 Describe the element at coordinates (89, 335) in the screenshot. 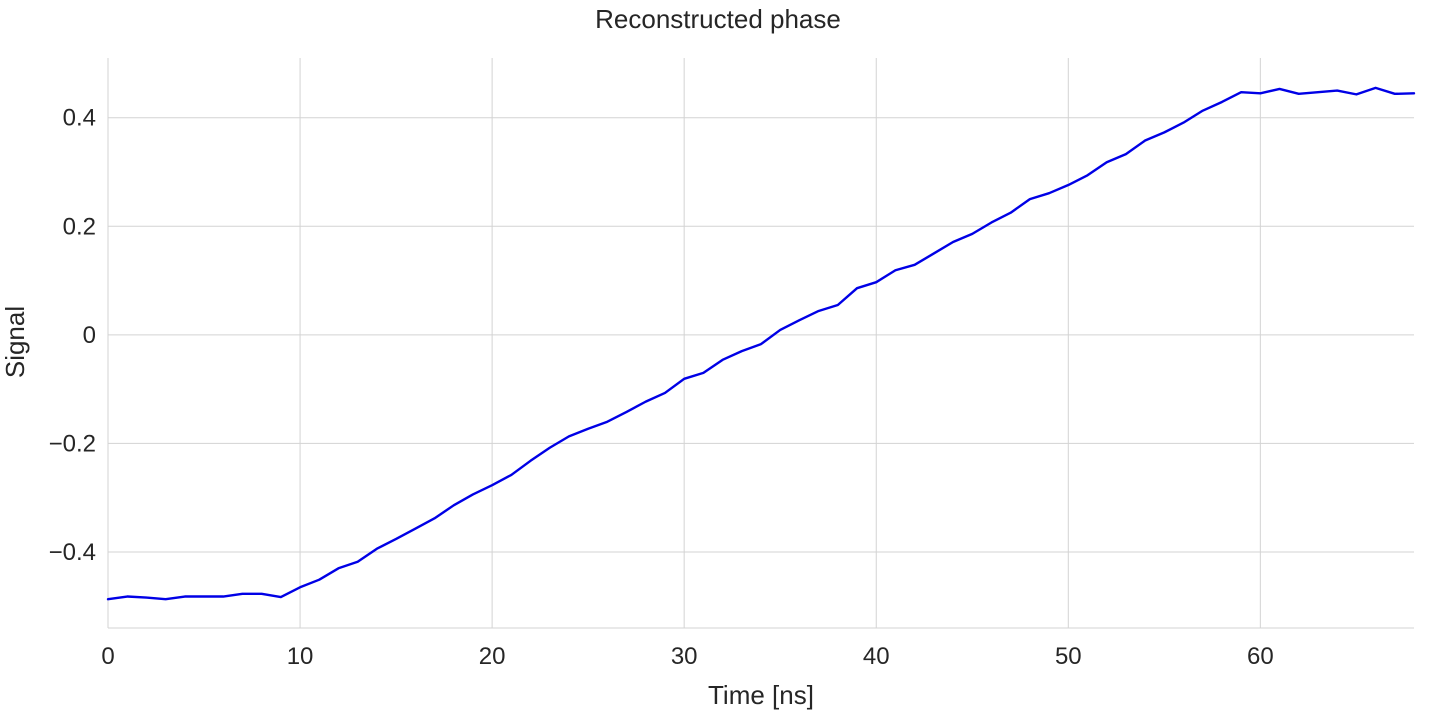

I see `y-tick-label: 0` at that location.